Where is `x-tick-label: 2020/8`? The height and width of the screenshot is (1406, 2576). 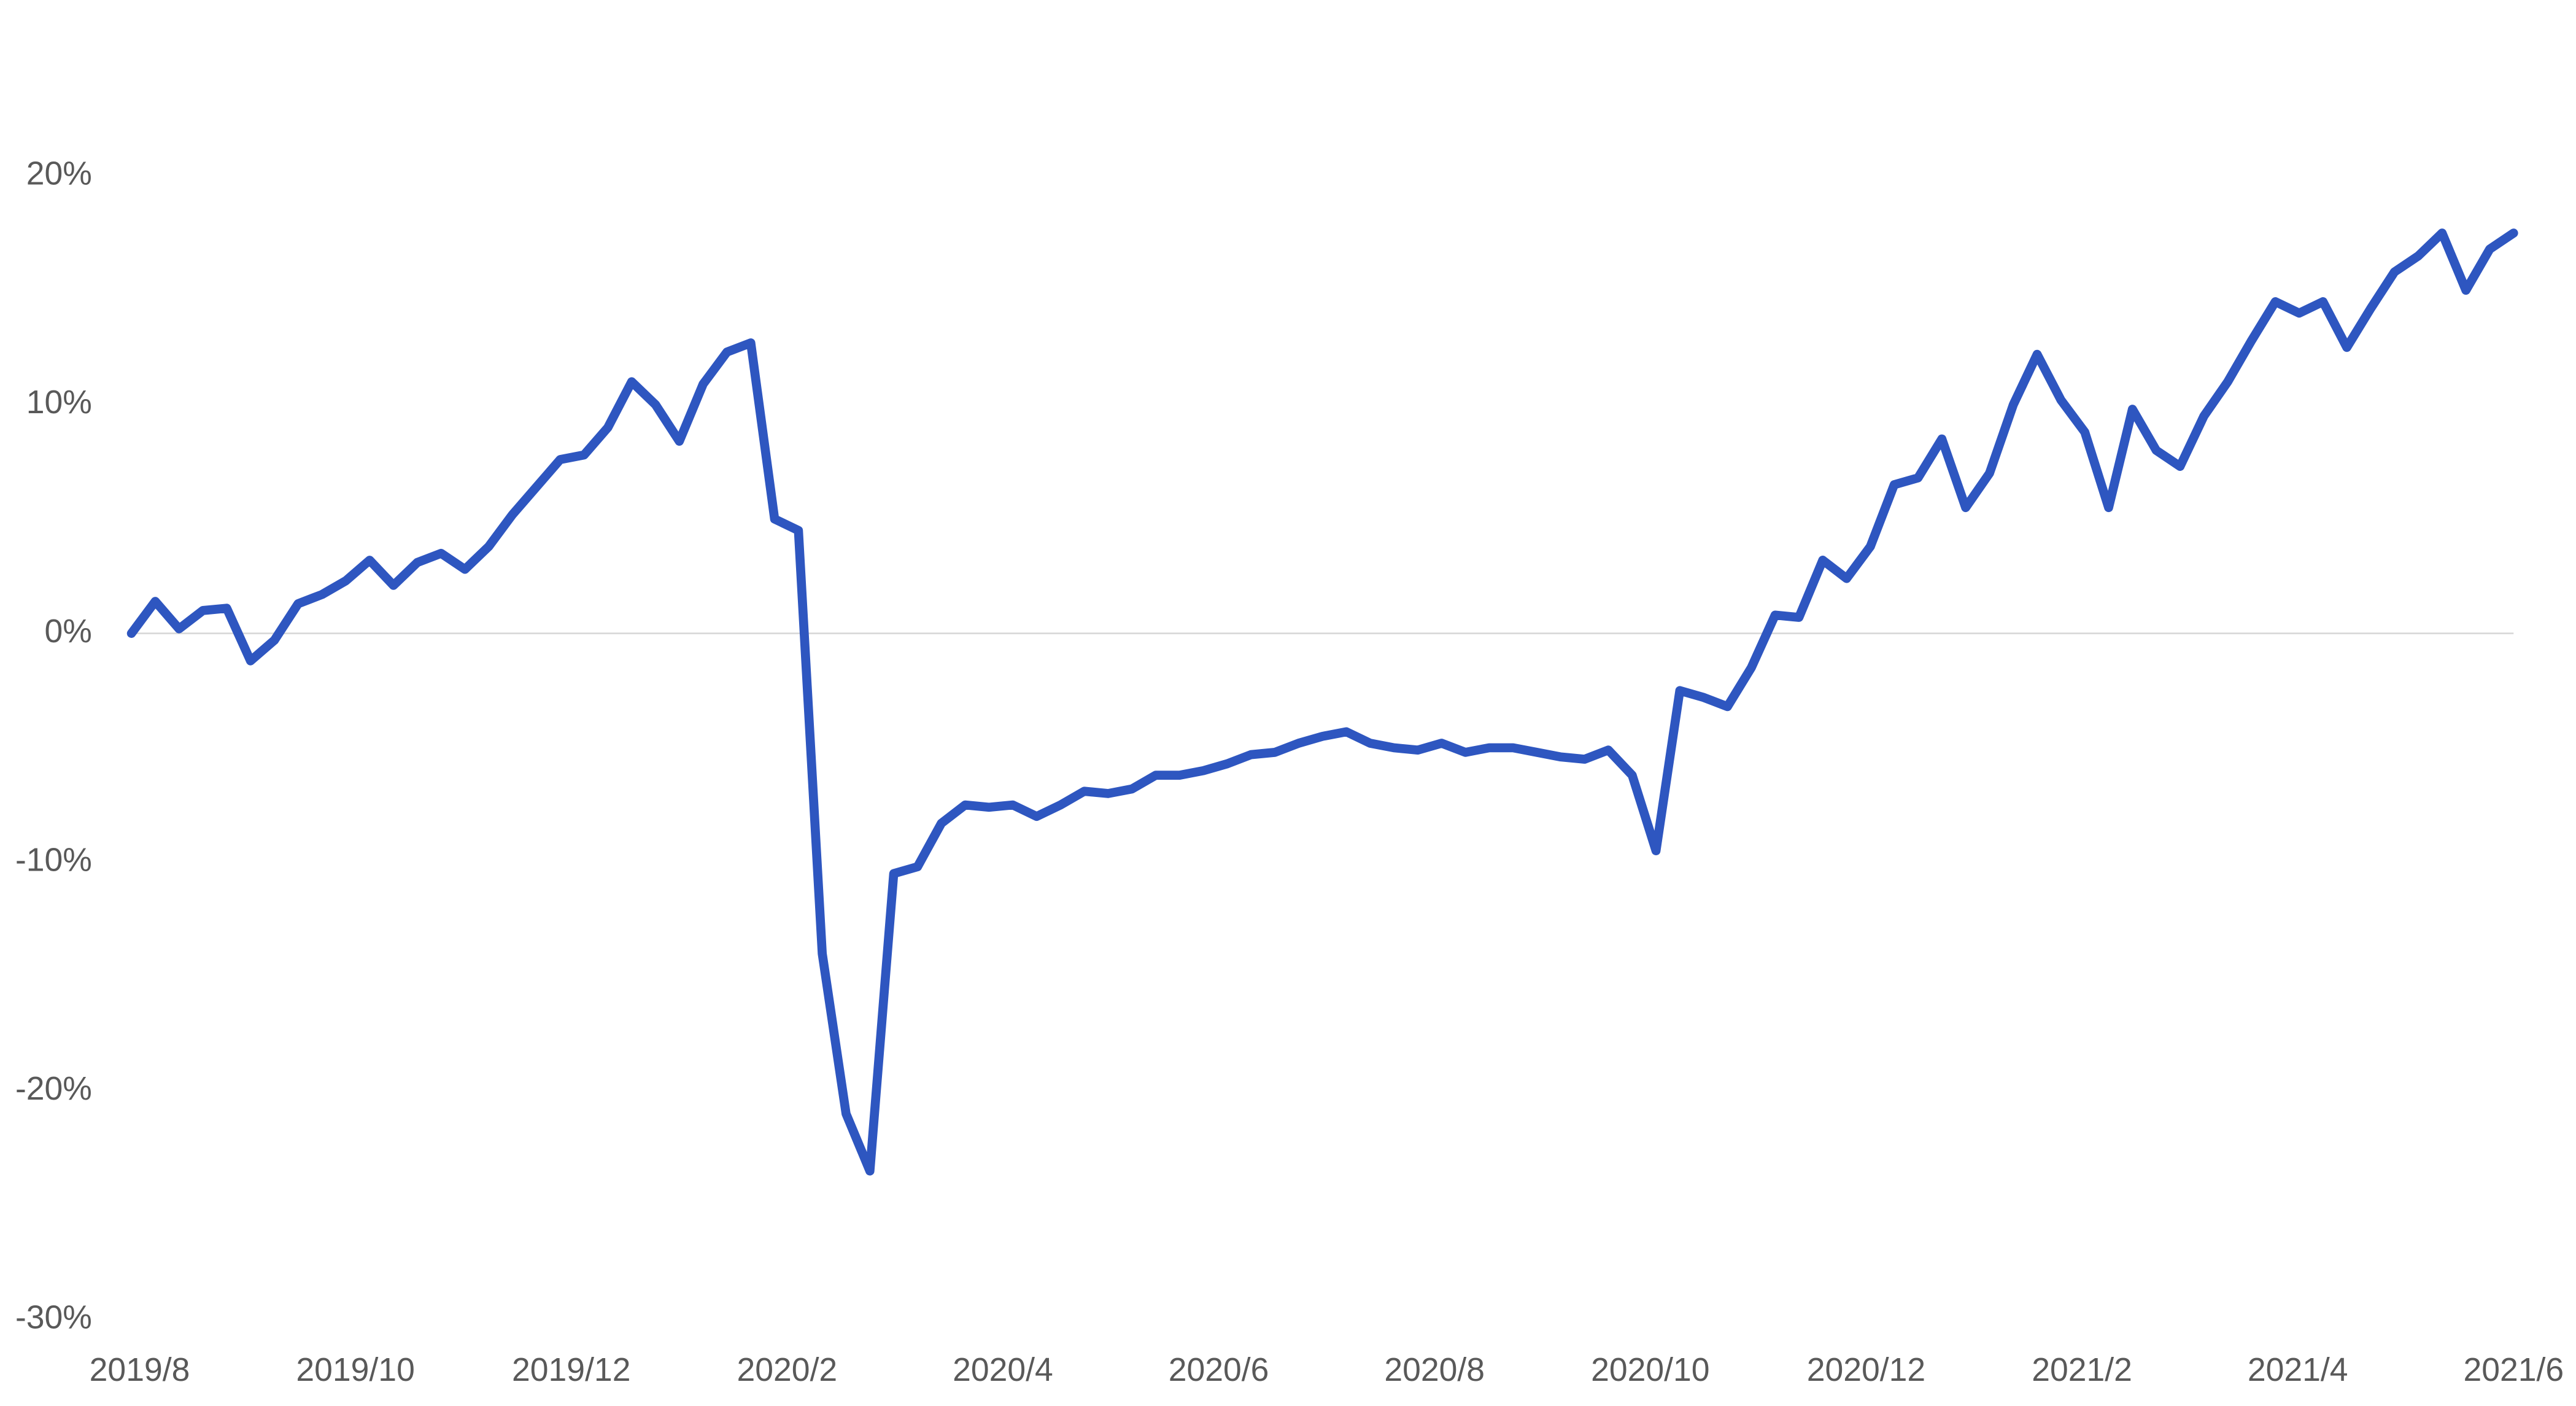
x-tick-label: 2020/8 is located at coordinates (1434, 1370).